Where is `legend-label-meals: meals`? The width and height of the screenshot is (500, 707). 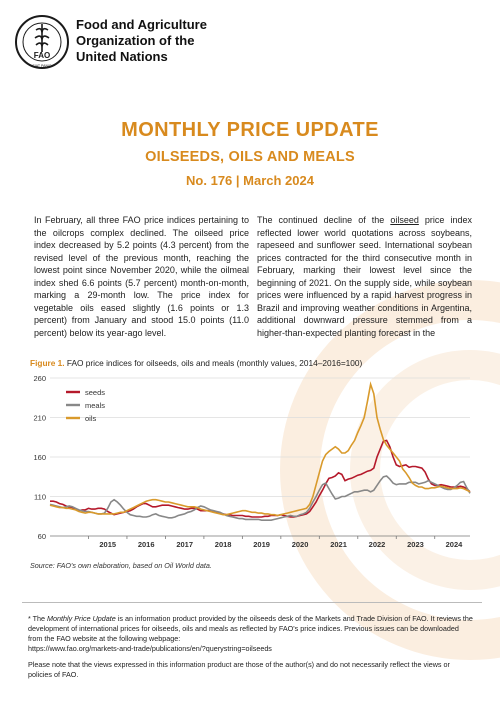 legend-label-meals: meals is located at coordinates (95, 405).